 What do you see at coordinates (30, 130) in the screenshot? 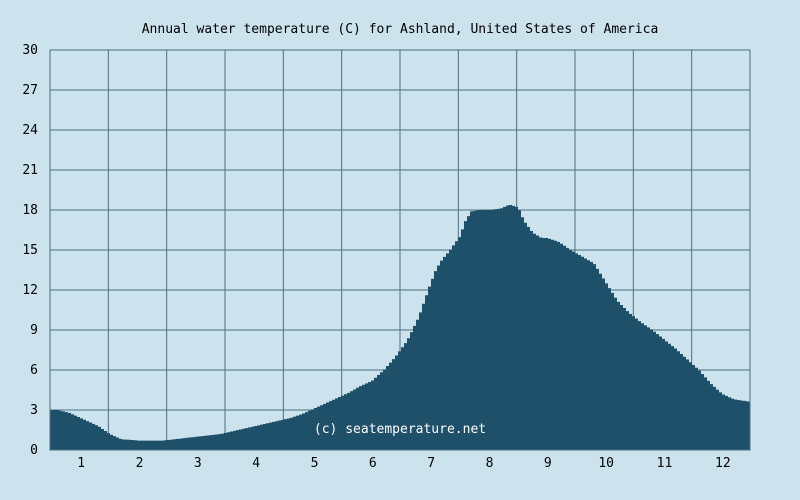
I see `y-tick-label: 24` at bounding box center [30, 130].